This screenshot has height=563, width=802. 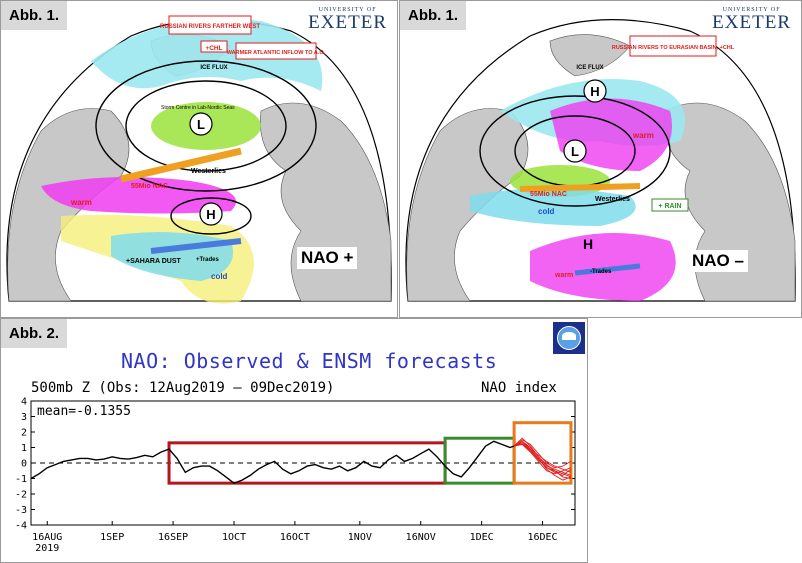 What do you see at coordinates (183, 388) in the screenshot?
I see `chart-subtitle: 500mb Z (Obs: 12Aug2019 – 09Dec2019)` at bounding box center [183, 388].